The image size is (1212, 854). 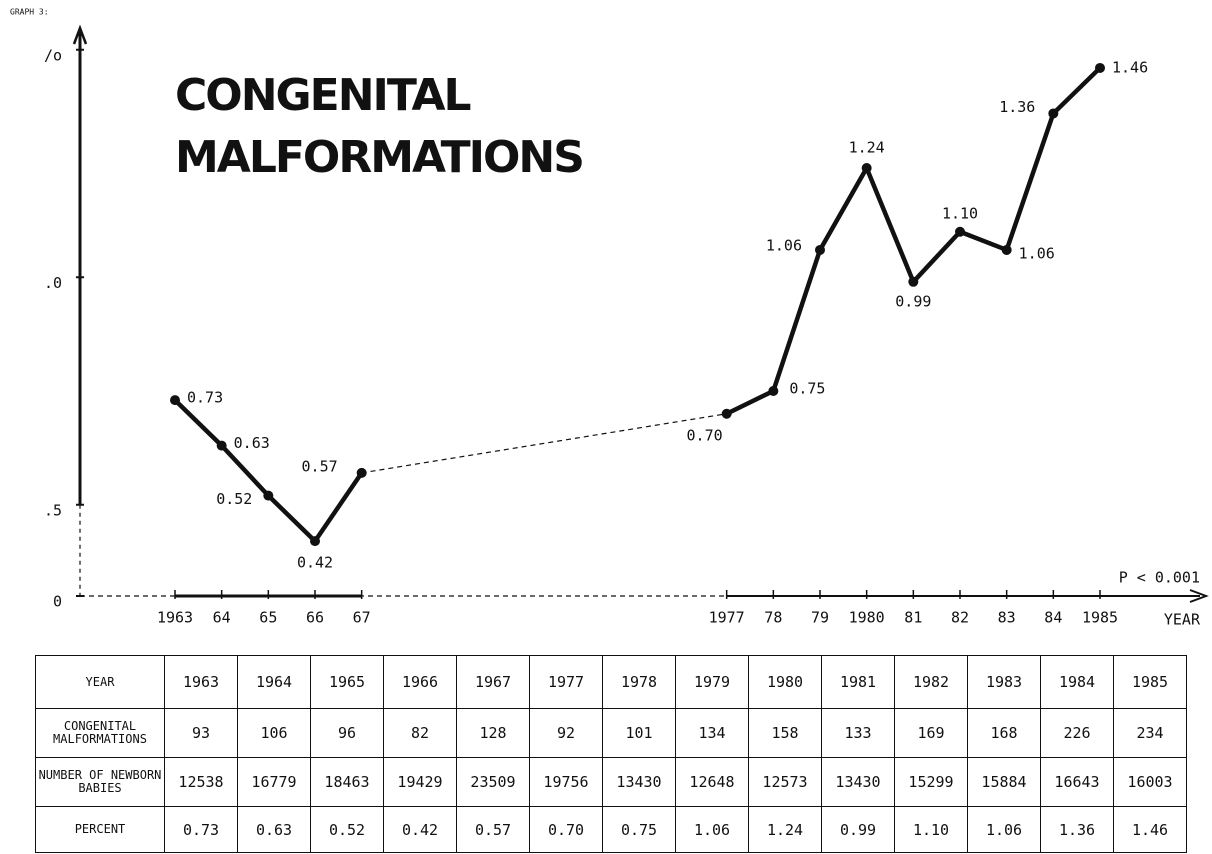 What do you see at coordinates (420, 682) in the screenshot?
I see `table-cell: 1966` at bounding box center [420, 682].